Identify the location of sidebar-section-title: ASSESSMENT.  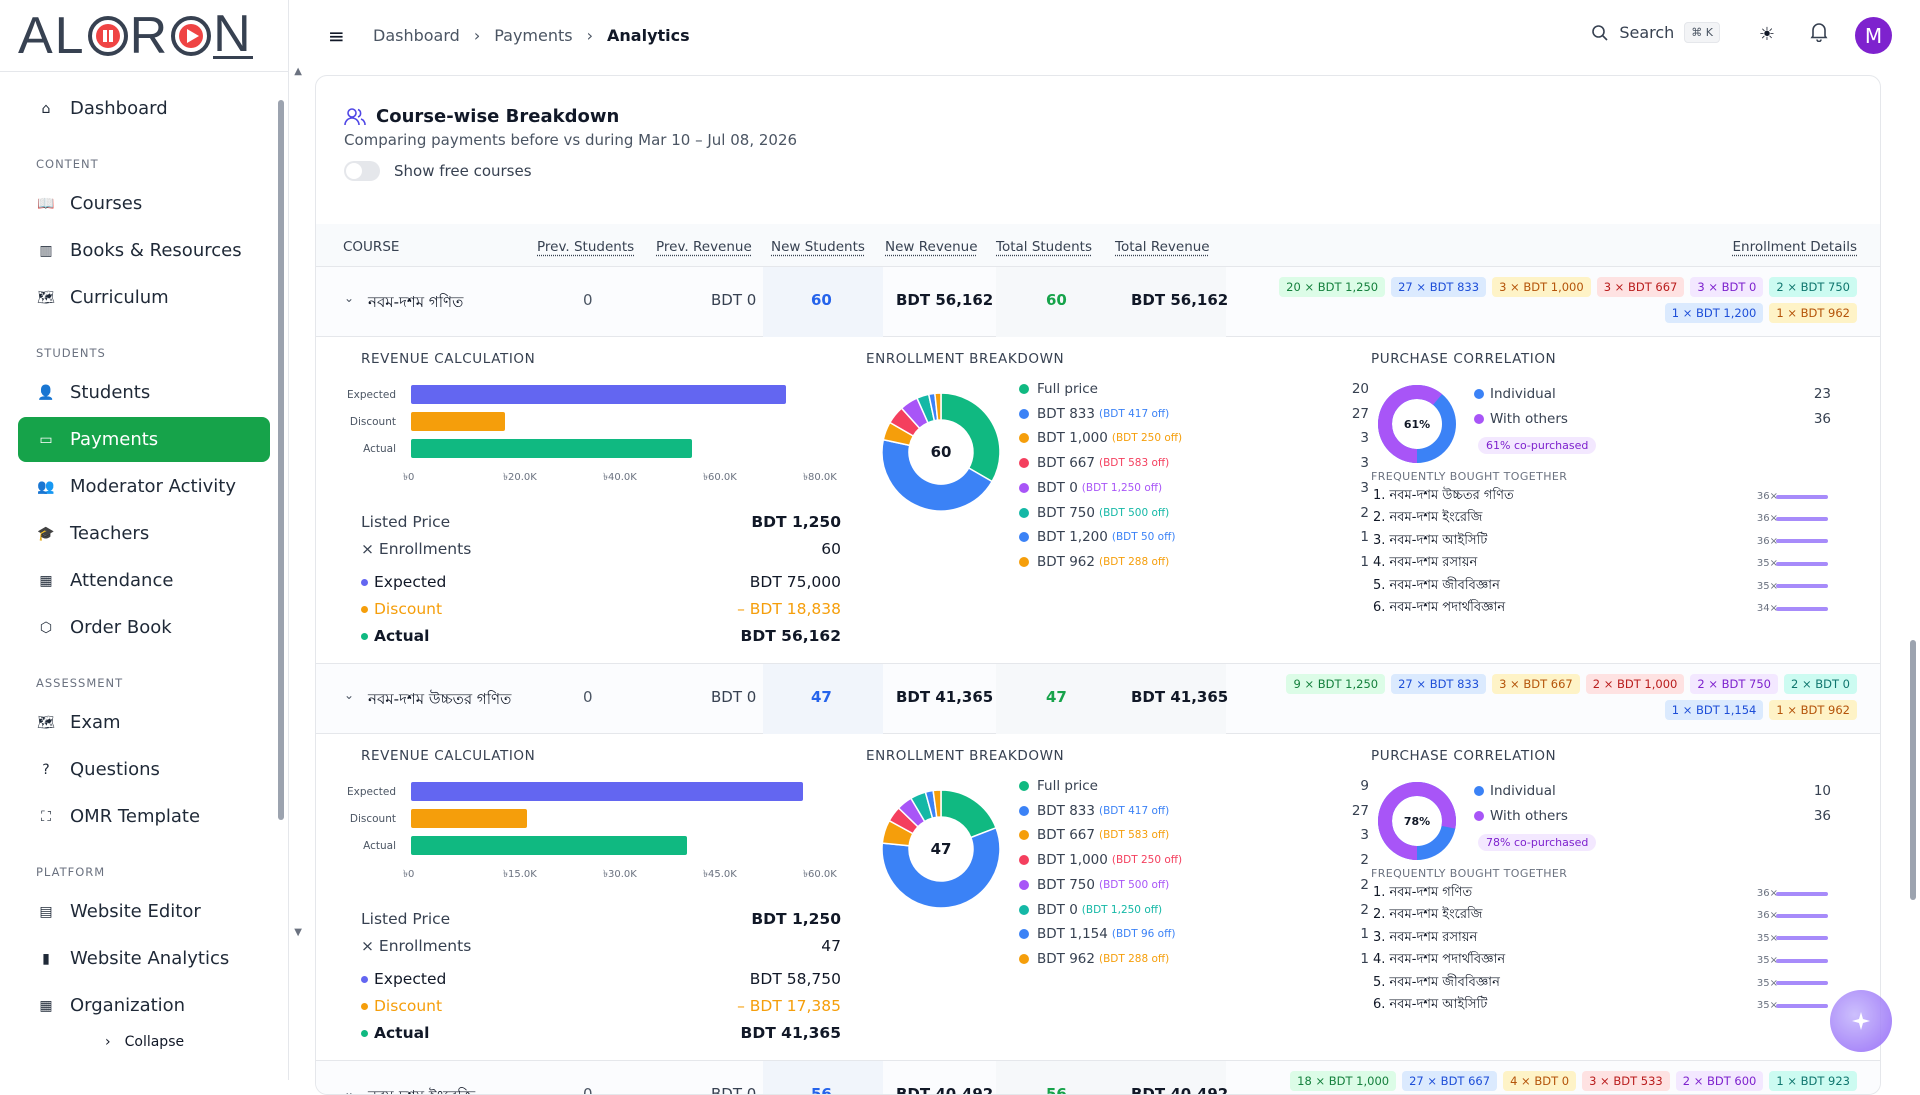
(144, 676).